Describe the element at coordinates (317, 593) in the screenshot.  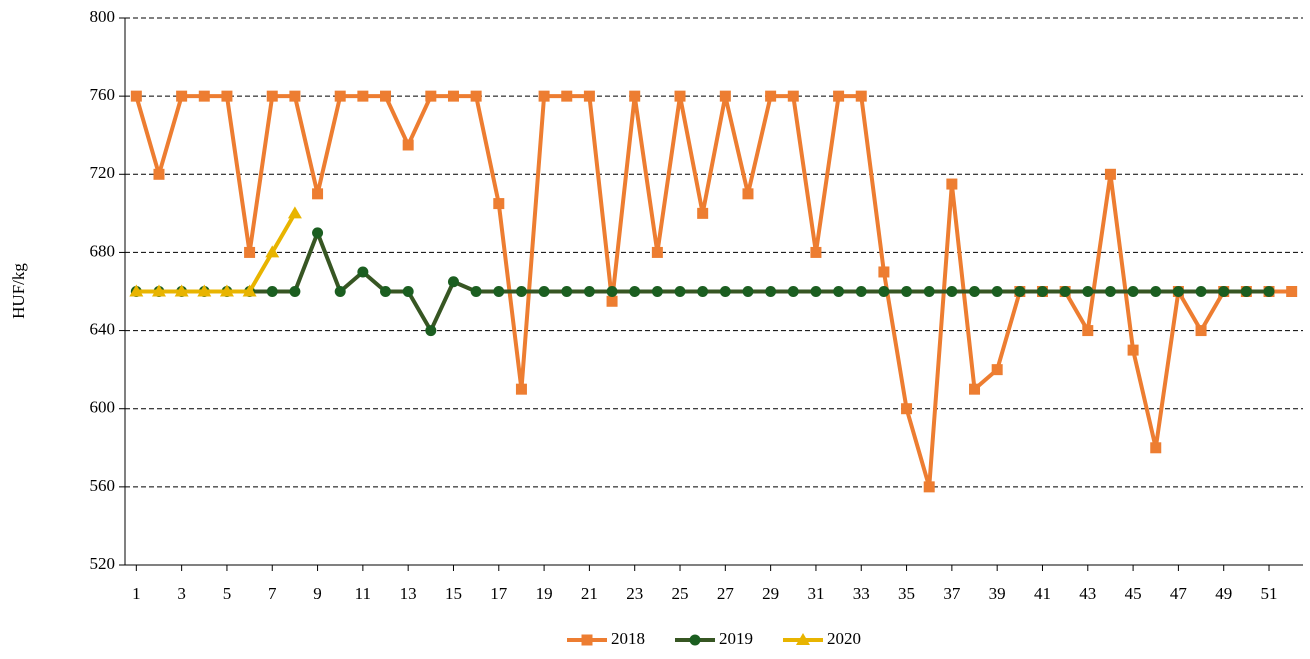
I see `x-tick-label: 9` at that location.